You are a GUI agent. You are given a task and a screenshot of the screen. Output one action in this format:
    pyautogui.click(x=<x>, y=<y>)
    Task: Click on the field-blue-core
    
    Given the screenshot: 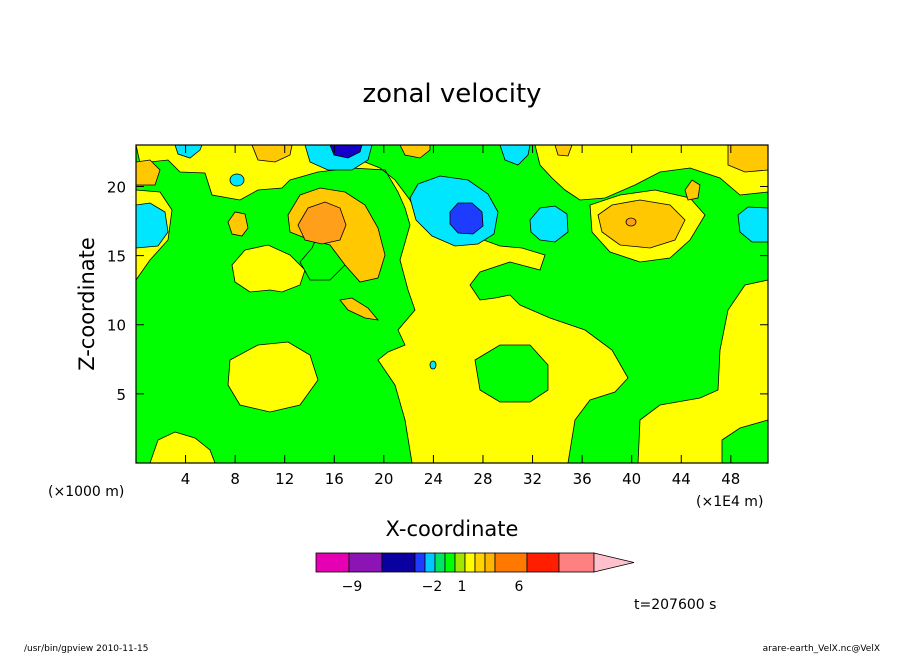 What is the action you would take?
    pyautogui.click(x=466, y=218)
    